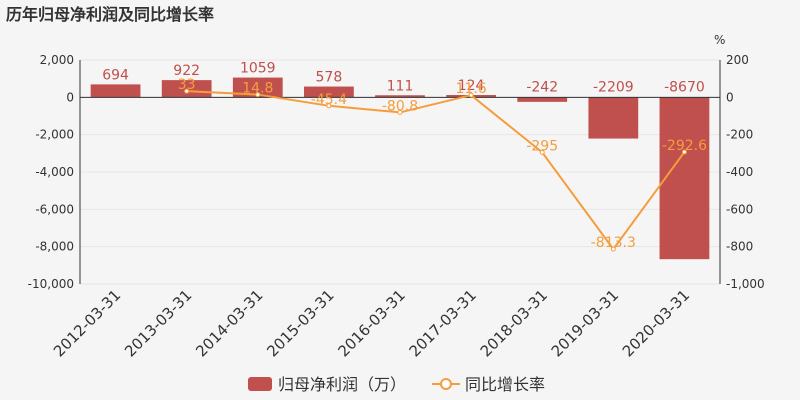 The image size is (800, 400). Describe the element at coordinates (54, 172) in the screenshot. I see `left-axis-tick-label: -4,000` at that location.